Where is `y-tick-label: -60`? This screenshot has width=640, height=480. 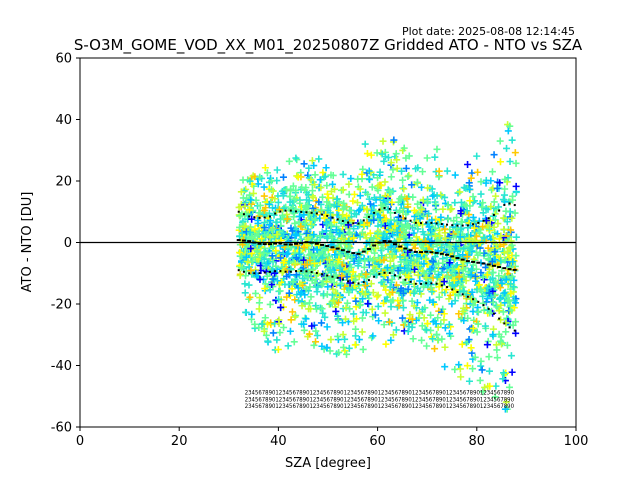
y-tick-label: -60 is located at coordinates (61, 428).